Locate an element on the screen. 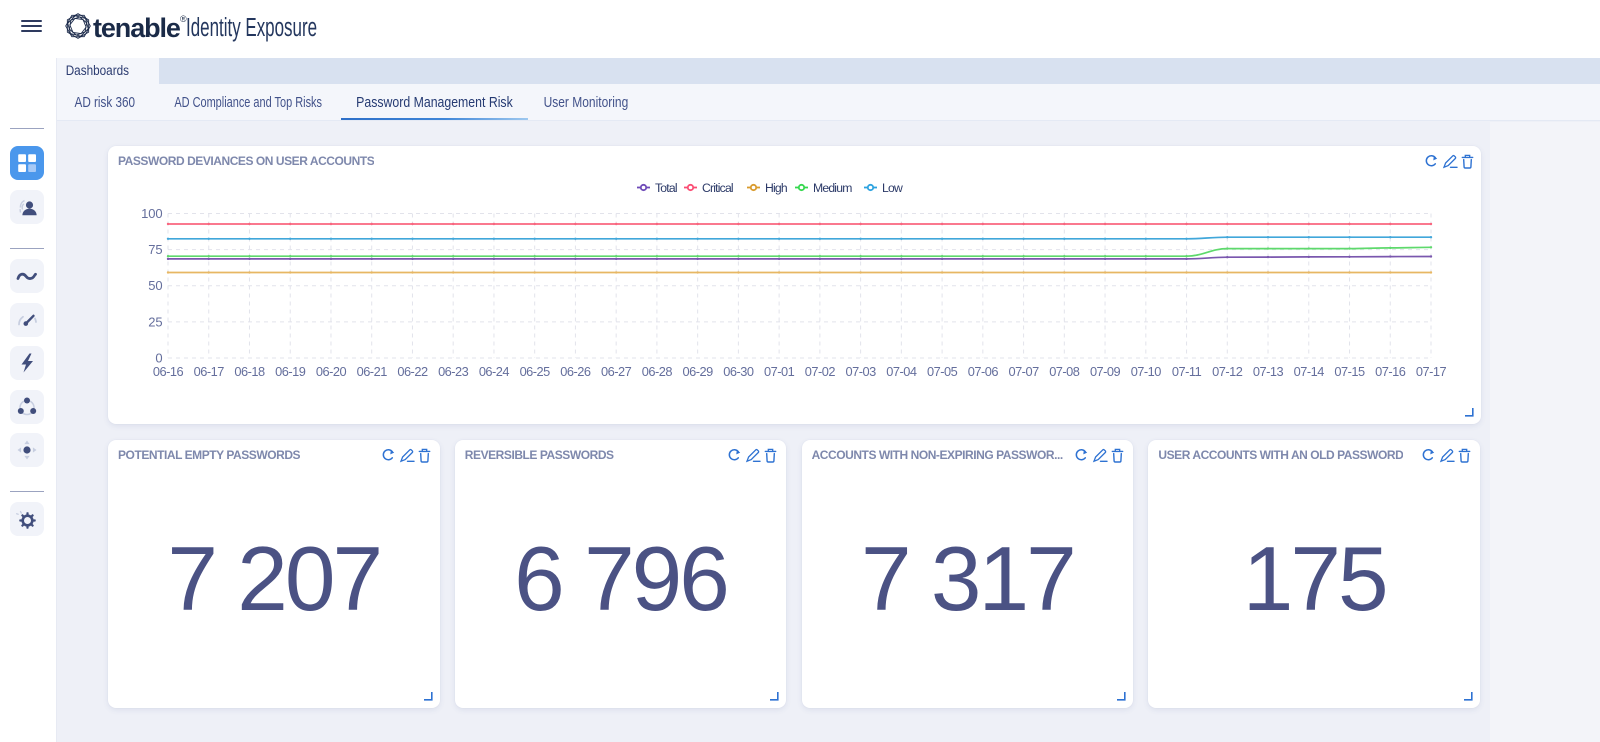 Image resolution: width=1600 pixels, height=742 pixels. svg-text: 06-23 is located at coordinates (453, 371).